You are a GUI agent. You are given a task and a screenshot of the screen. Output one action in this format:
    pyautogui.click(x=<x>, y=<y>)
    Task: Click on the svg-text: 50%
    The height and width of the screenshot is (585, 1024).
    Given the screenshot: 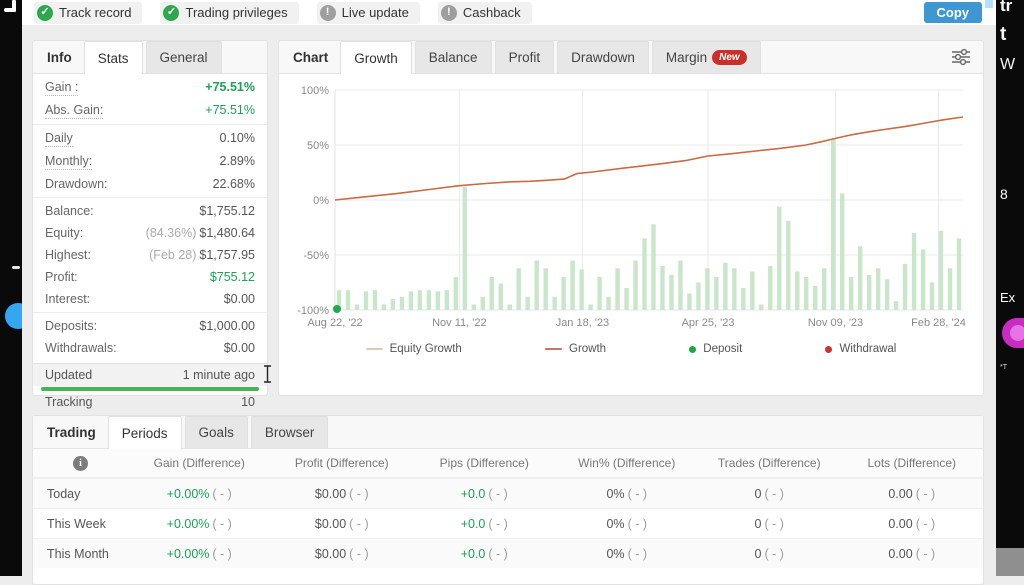 What is the action you would take?
    pyautogui.click(x=318, y=146)
    